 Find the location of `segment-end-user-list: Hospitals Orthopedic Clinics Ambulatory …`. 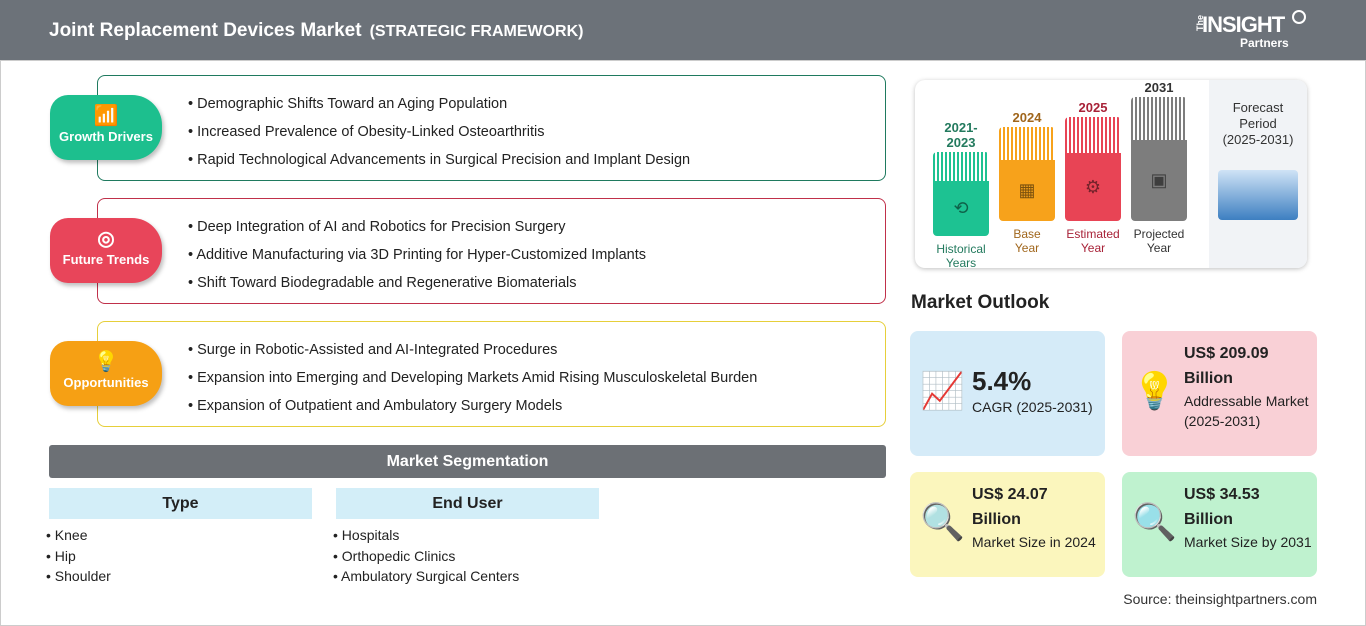

segment-end-user-list: Hospitals Orthopedic Clinics Ambulatory … is located at coordinates (426, 556).